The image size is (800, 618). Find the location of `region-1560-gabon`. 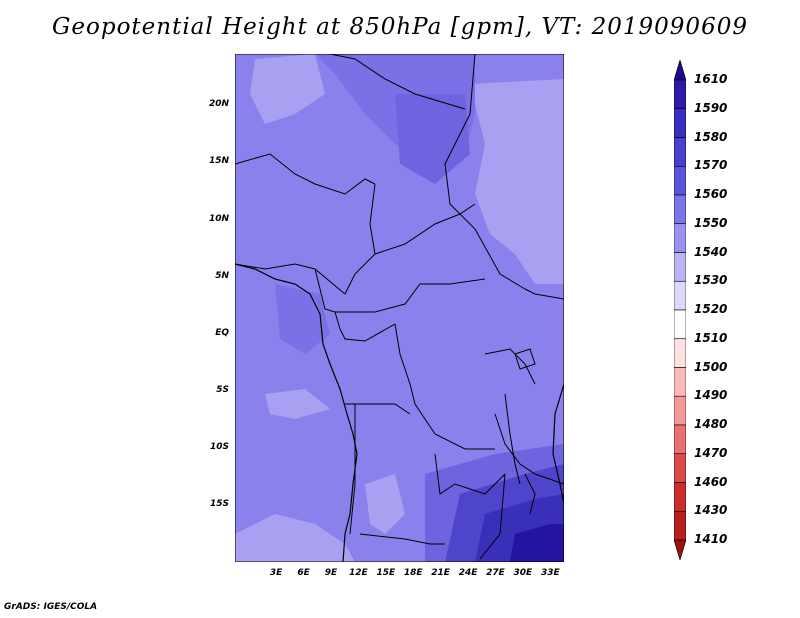

region-1560-gabon is located at coordinates (302, 319).